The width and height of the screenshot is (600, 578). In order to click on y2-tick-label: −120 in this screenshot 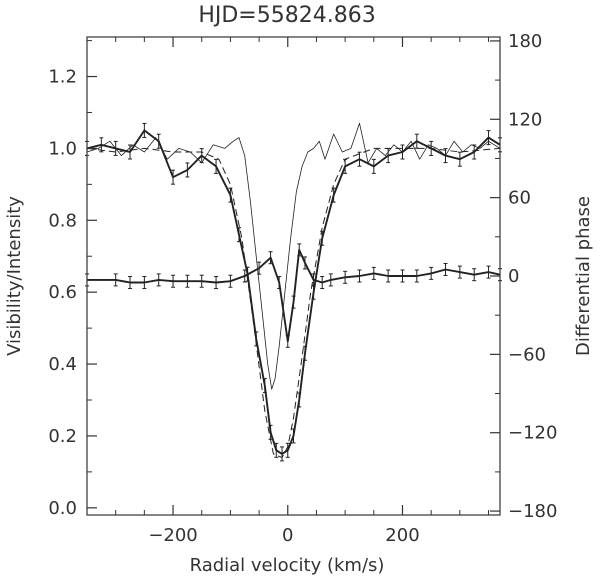, I will do `click(532, 433)`.